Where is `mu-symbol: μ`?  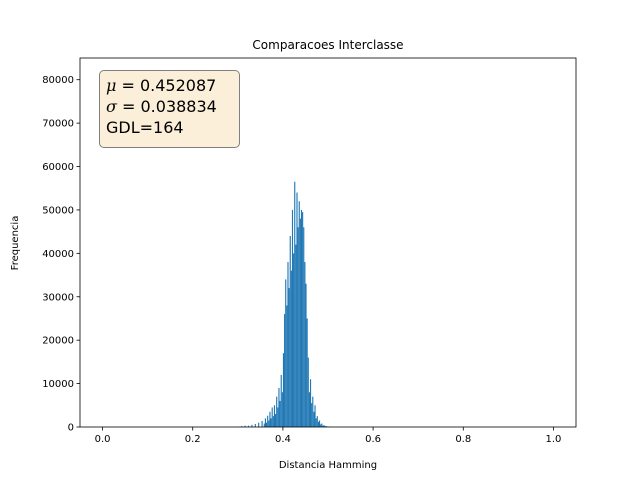
mu-symbol: μ is located at coordinates (111, 85).